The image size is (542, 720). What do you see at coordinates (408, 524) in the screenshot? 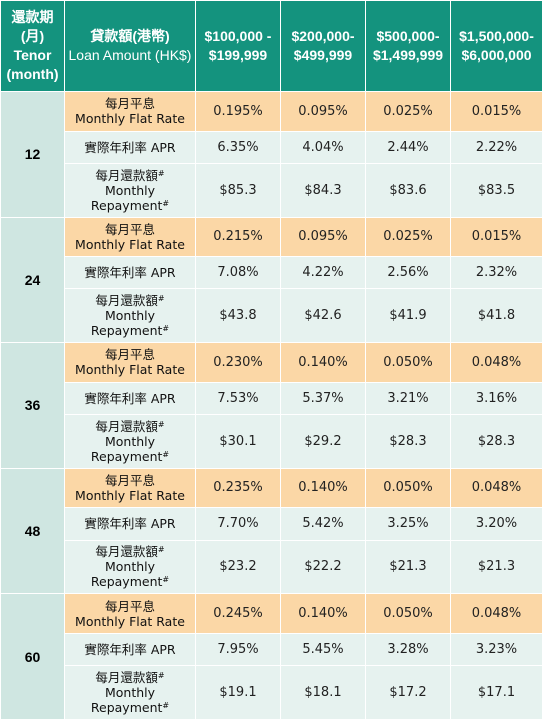
I see `apr-value: 3.25%` at bounding box center [408, 524].